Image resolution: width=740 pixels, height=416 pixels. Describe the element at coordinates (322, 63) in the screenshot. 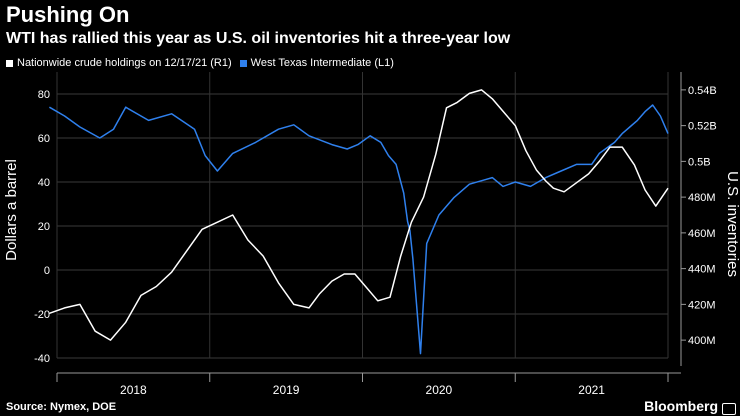

I see `legend-label-wti: West Texas Intermediate (L1)` at that location.